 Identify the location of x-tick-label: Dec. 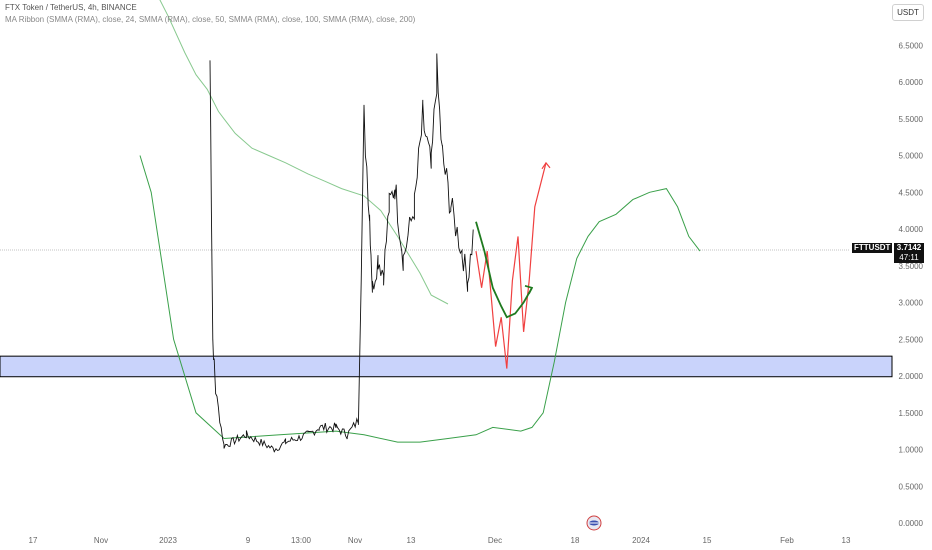
(495, 540).